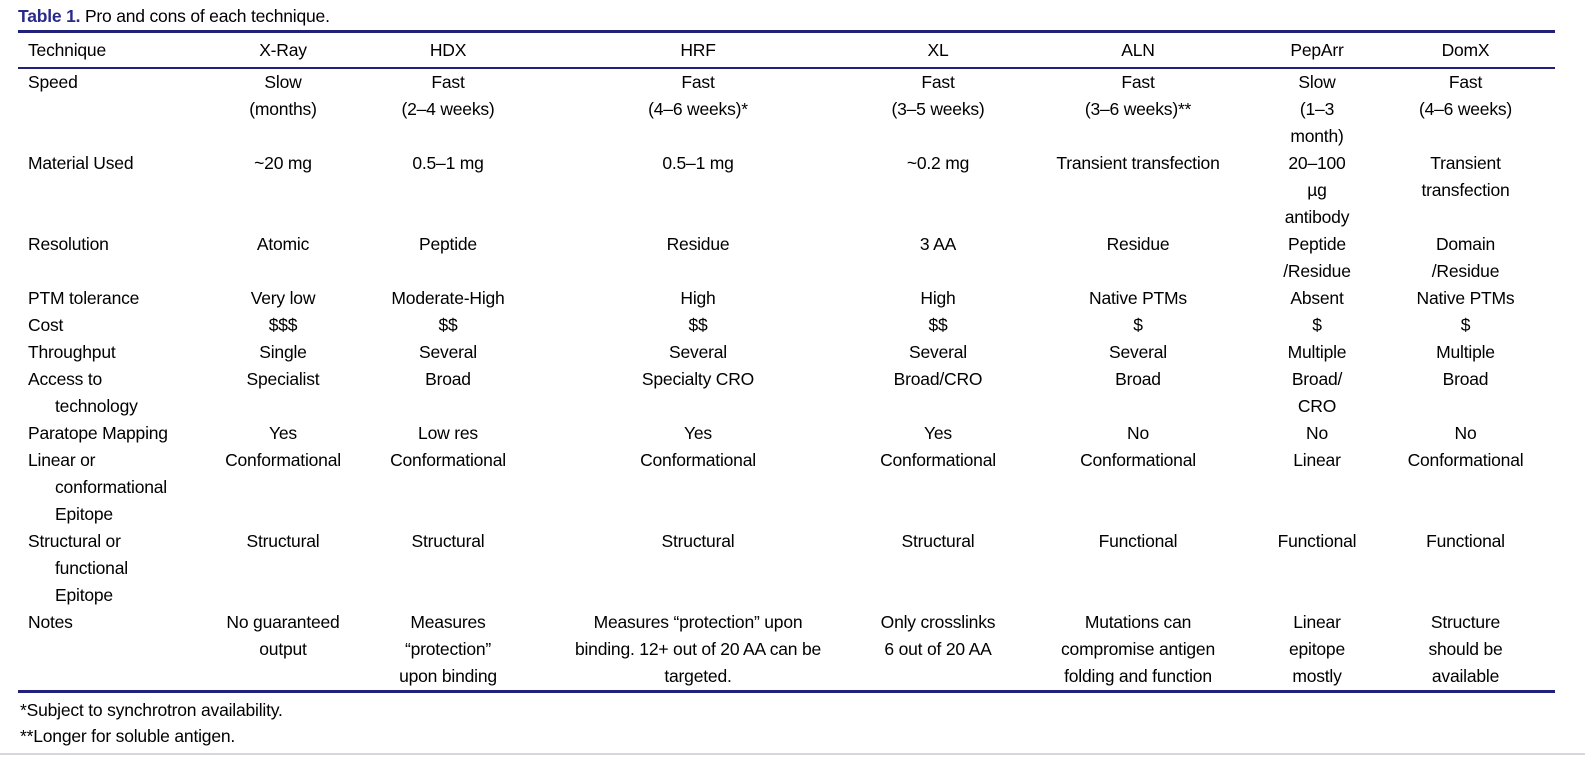 The height and width of the screenshot is (766, 1585). I want to click on table-cell: Fast (4–6 weeks), so click(1465, 95).